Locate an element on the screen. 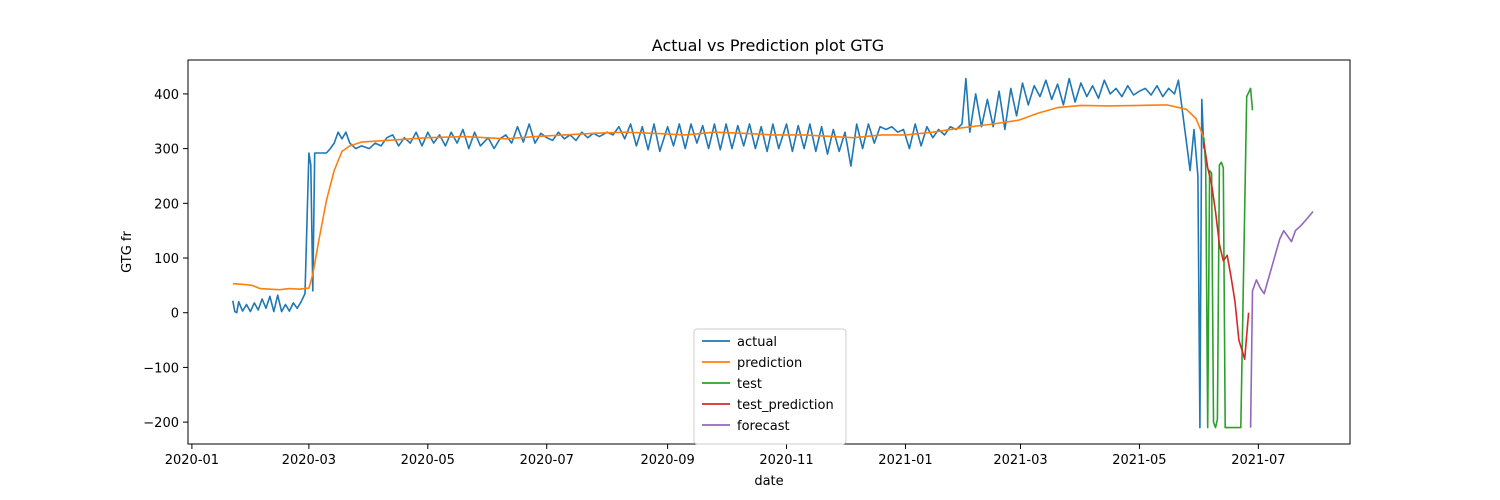 The image size is (1500, 500). y-tick-label: 200 is located at coordinates (166, 204).